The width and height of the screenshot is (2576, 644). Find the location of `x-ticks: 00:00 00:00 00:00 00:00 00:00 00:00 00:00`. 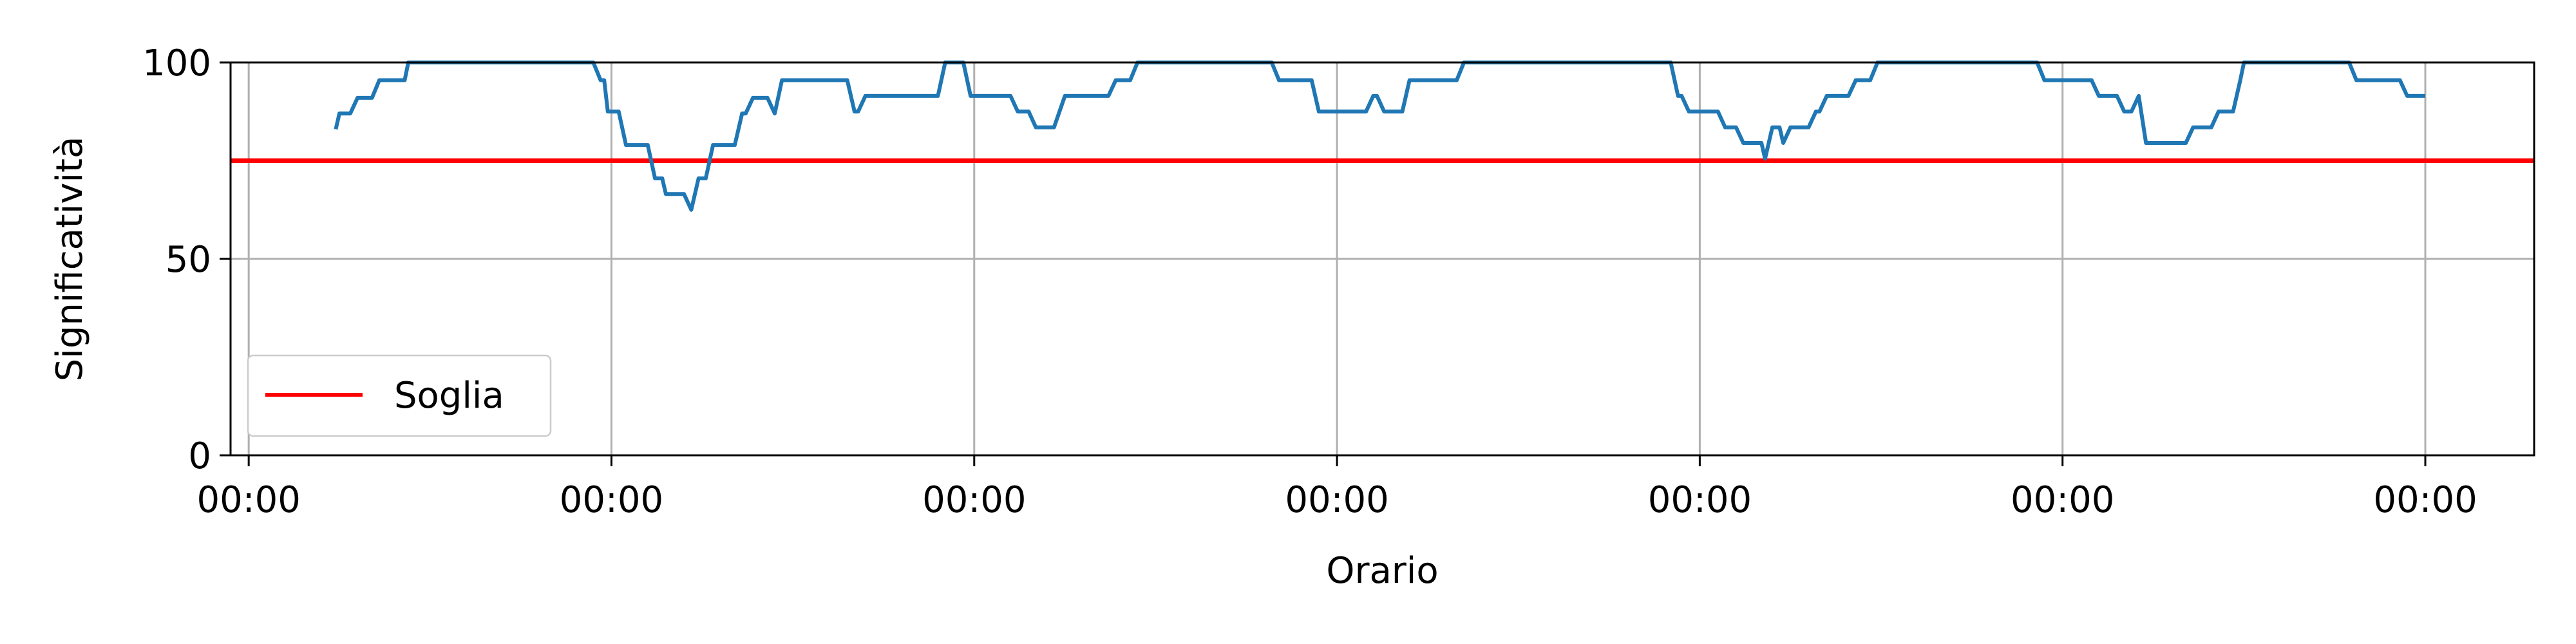

x-ticks: 00:00 00:00 00:00 00:00 00:00 00:00 00:00 is located at coordinates (1337, 488).